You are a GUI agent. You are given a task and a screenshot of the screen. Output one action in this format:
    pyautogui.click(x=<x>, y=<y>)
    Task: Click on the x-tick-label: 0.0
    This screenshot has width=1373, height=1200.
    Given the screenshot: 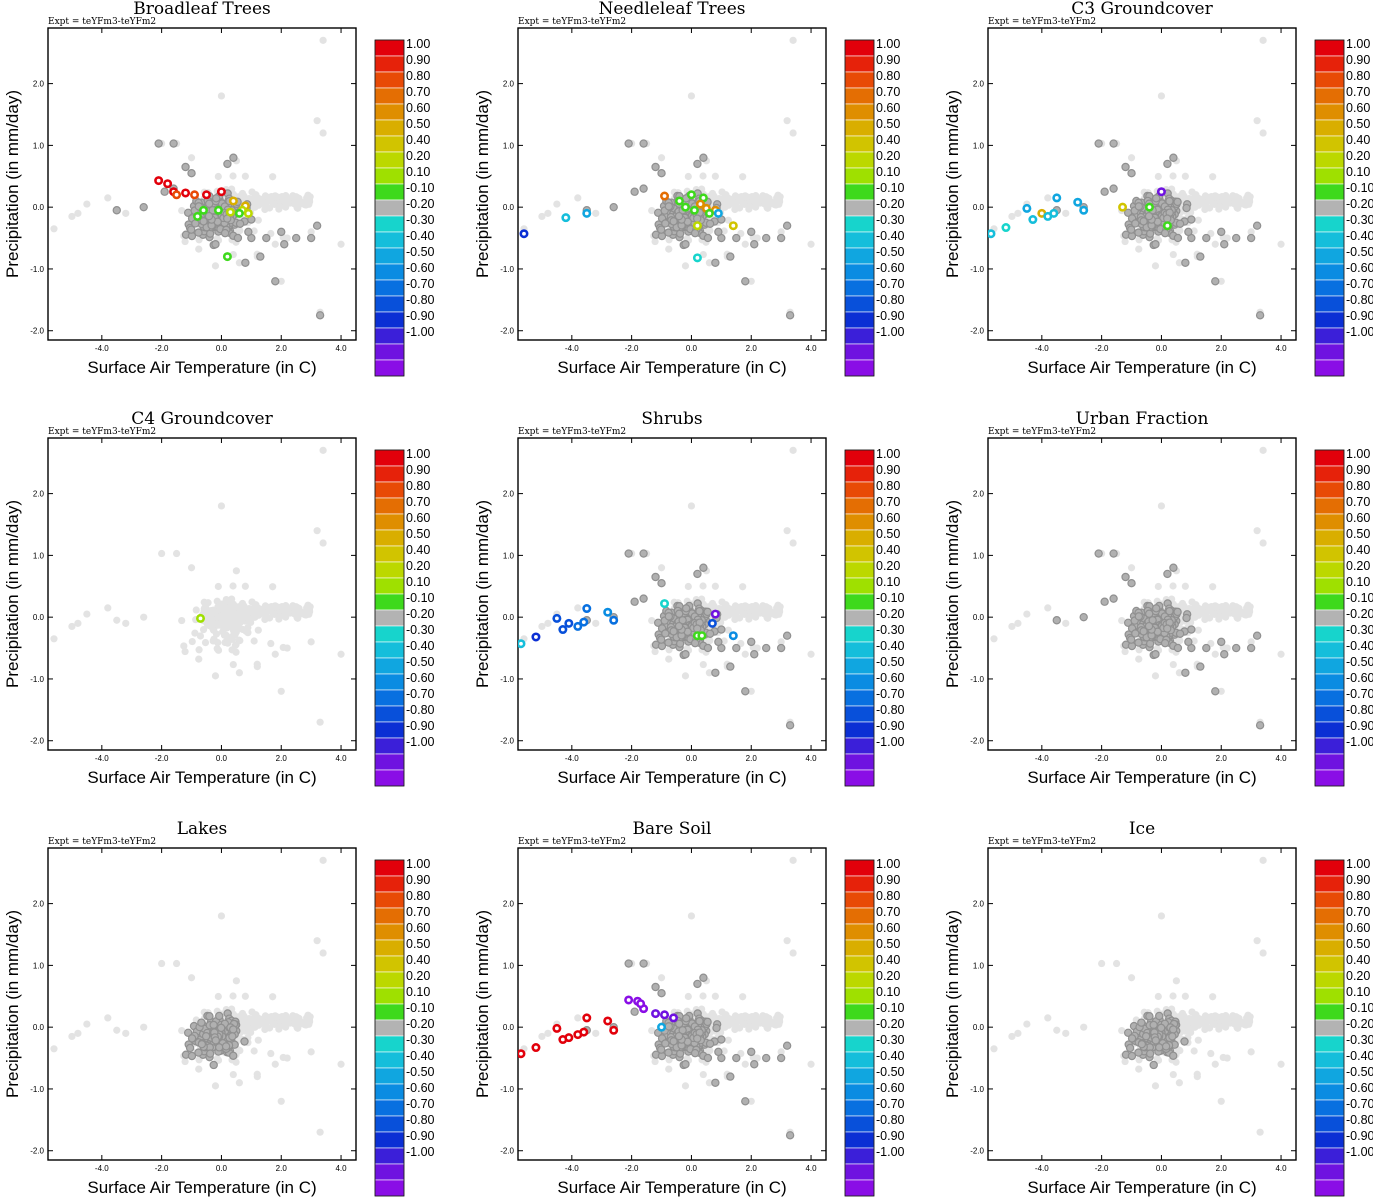 What is the action you would take?
    pyautogui.click(x=222, y=758)
    